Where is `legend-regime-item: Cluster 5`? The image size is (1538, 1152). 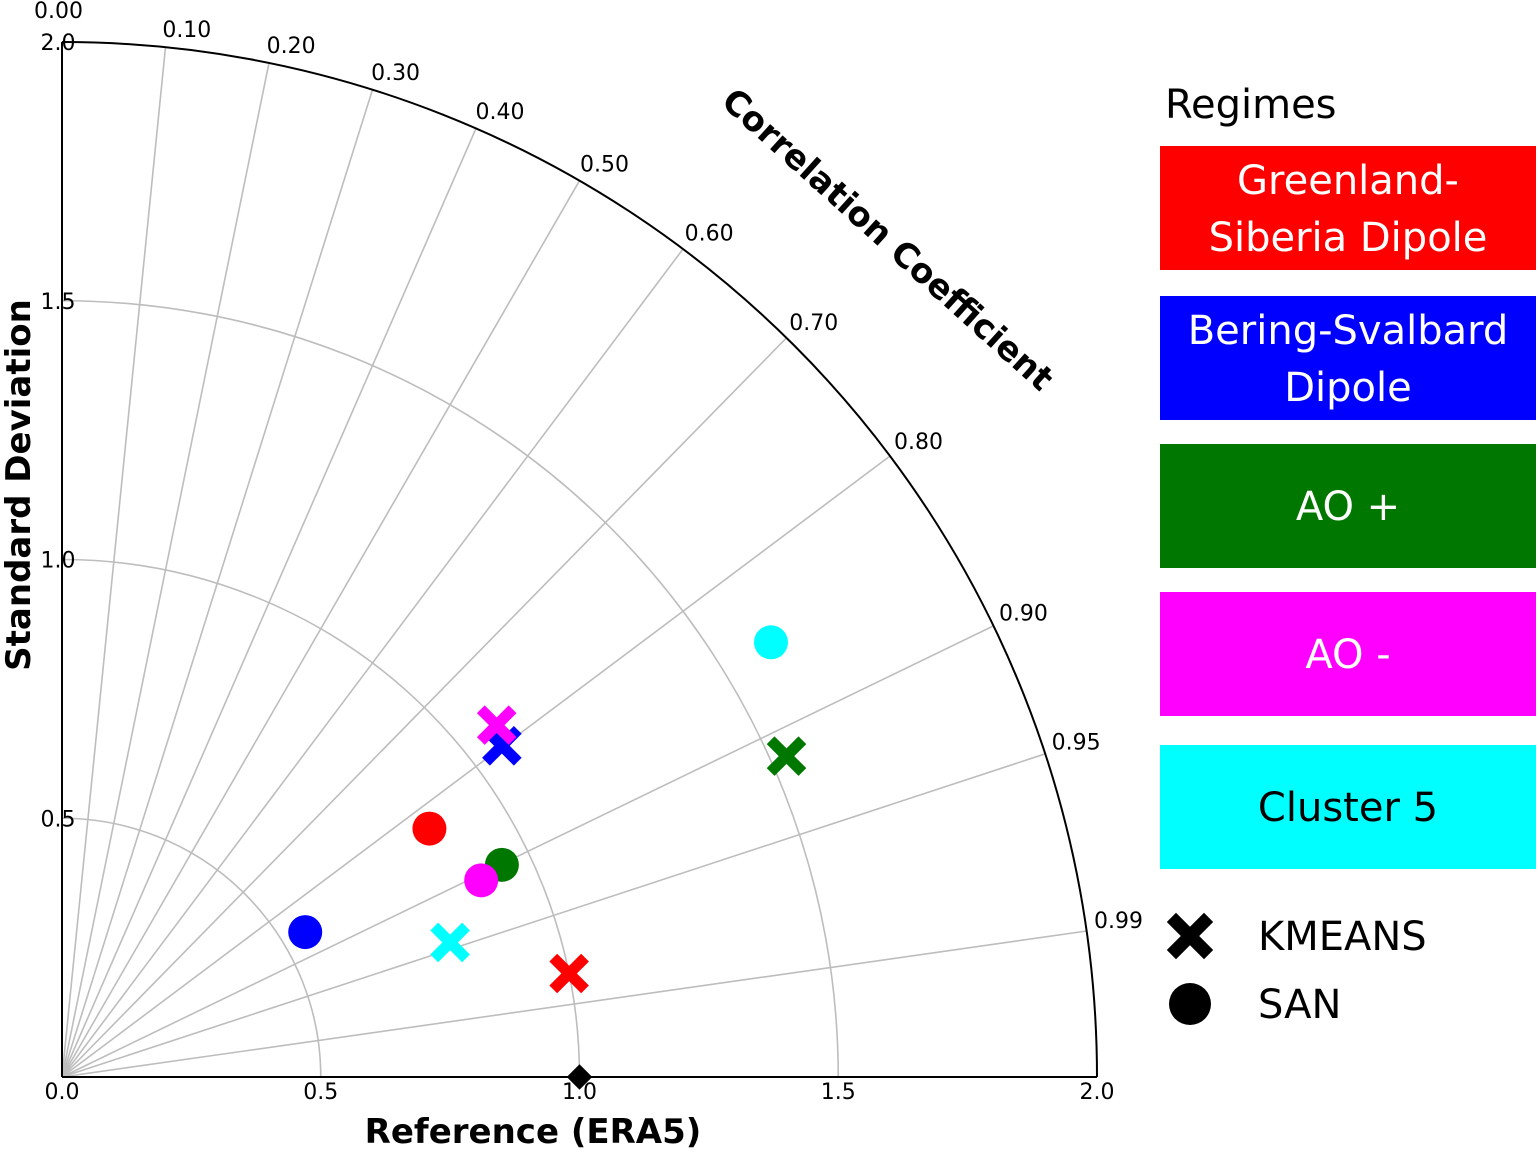
legend-regime-item: Cluster 5 is located at coordinates (1348, 807).